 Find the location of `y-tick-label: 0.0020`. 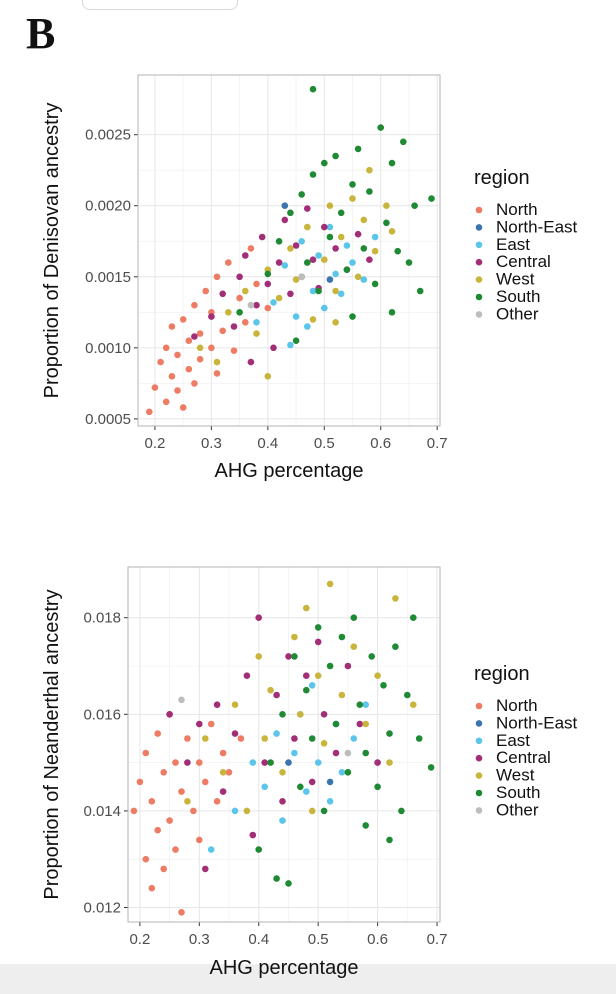

y-tick-label: 0.0020 is located at coordinates (108, 206).